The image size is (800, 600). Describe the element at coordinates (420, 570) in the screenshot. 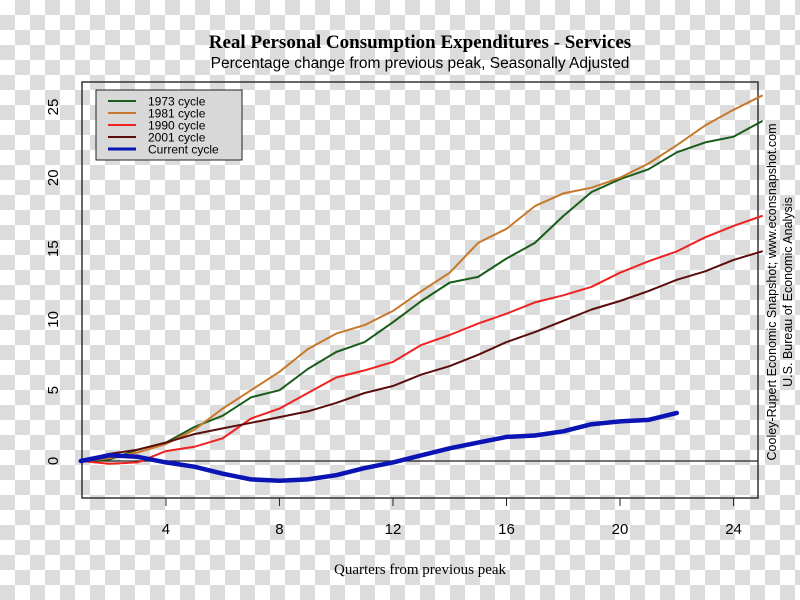

I see `x-axis-label: Quarters from previous peak` at that location.